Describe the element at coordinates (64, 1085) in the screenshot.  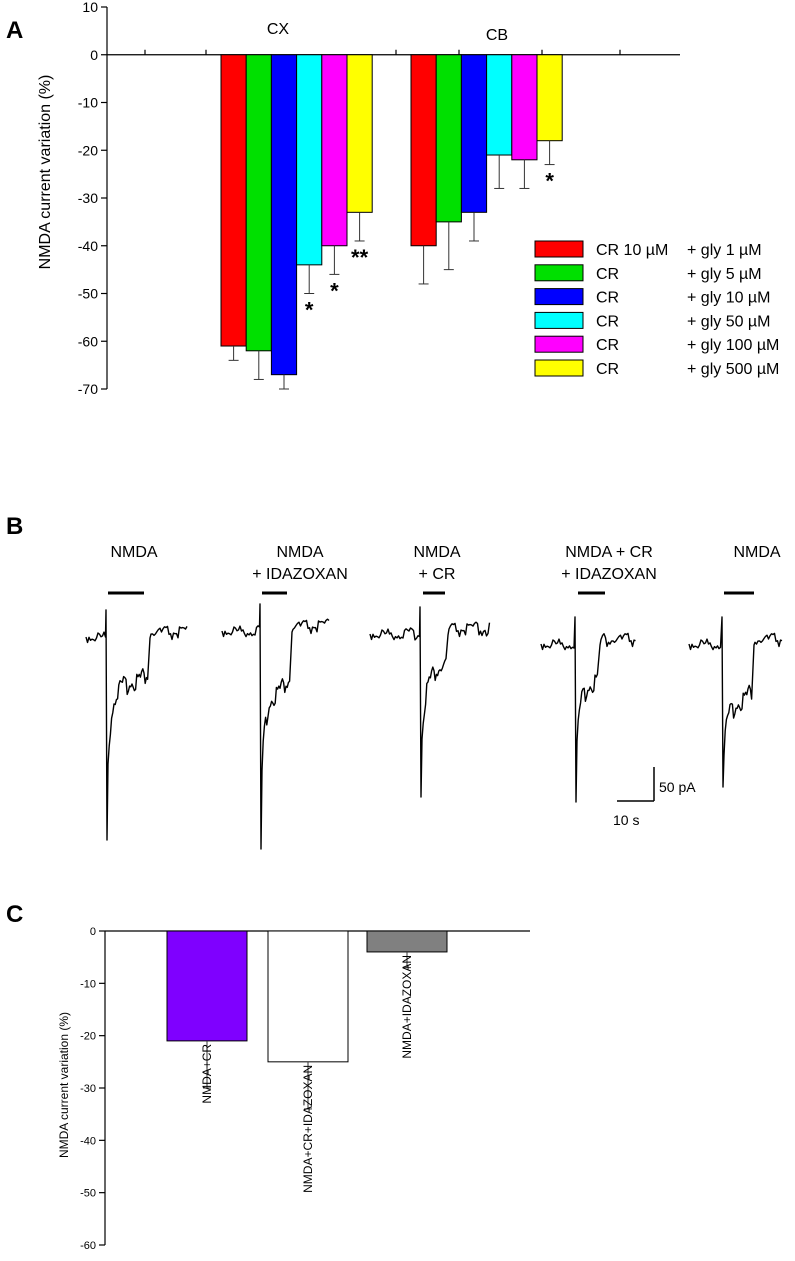
I see `panel-c-y-axis-label: NMDA current variation (%)` at that location.